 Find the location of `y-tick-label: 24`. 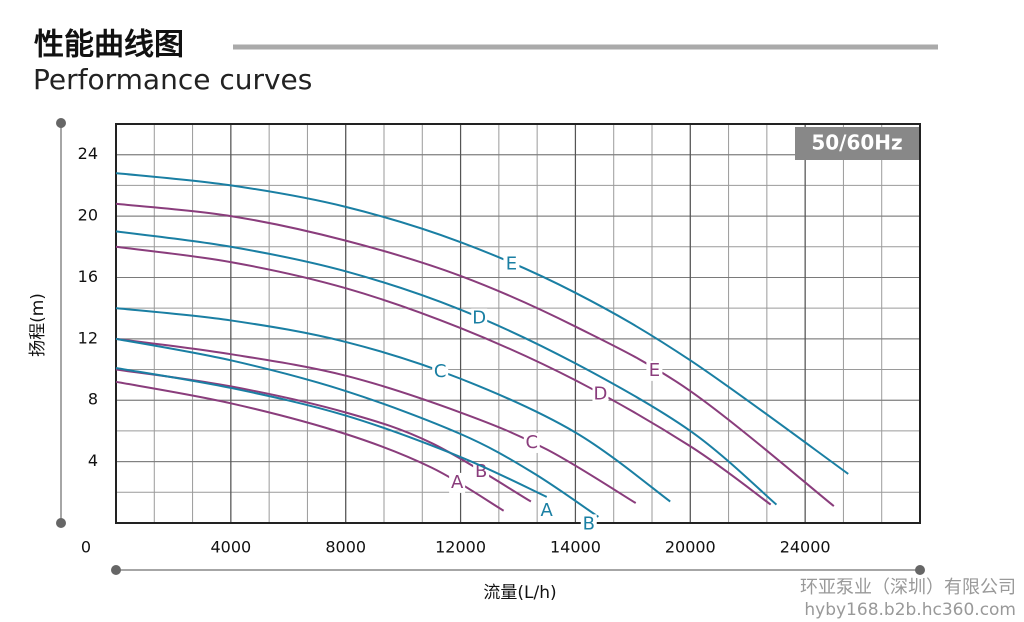

y-tick-label: 24 is located at coordinates (88, 153).